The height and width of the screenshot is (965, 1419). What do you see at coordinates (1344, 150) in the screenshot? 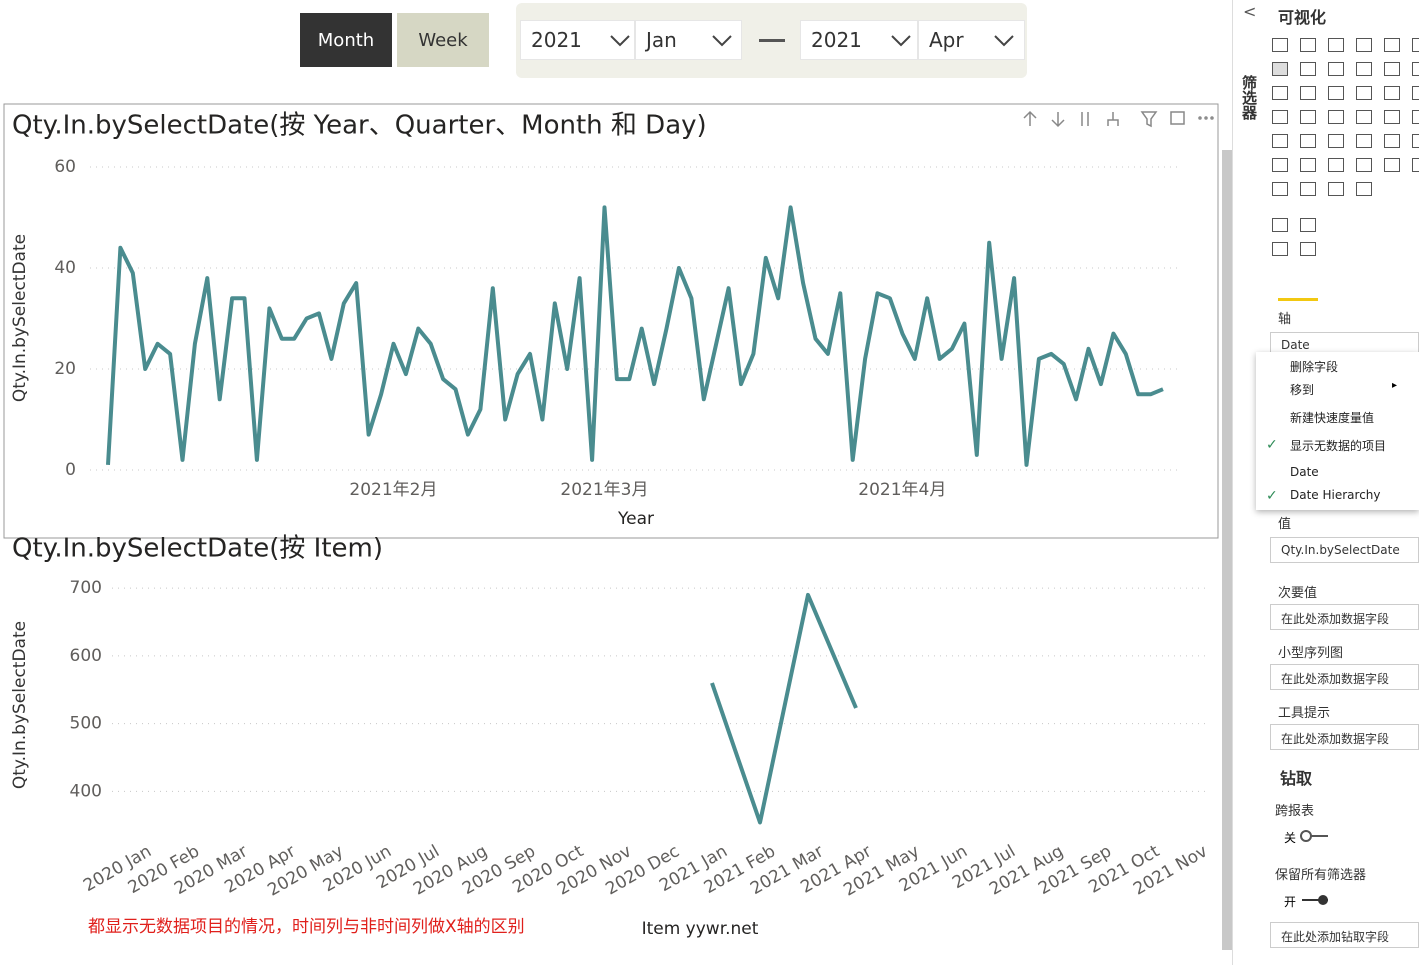
I see `visual-icons` at bounding box center [1344, 150].